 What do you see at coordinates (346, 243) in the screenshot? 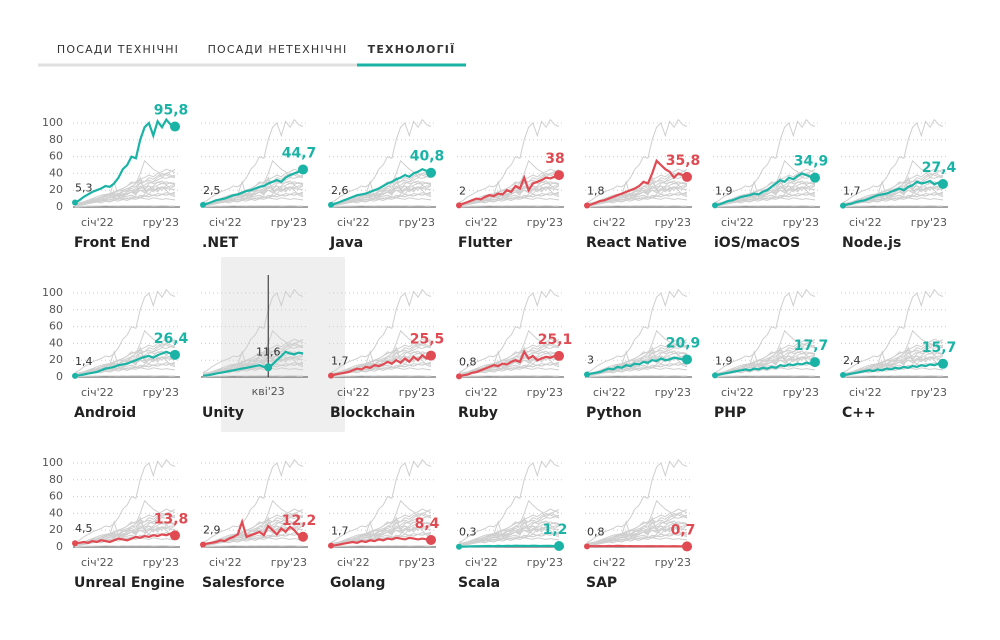
I see `panel-name: Java` at bounding box center [346, 243].